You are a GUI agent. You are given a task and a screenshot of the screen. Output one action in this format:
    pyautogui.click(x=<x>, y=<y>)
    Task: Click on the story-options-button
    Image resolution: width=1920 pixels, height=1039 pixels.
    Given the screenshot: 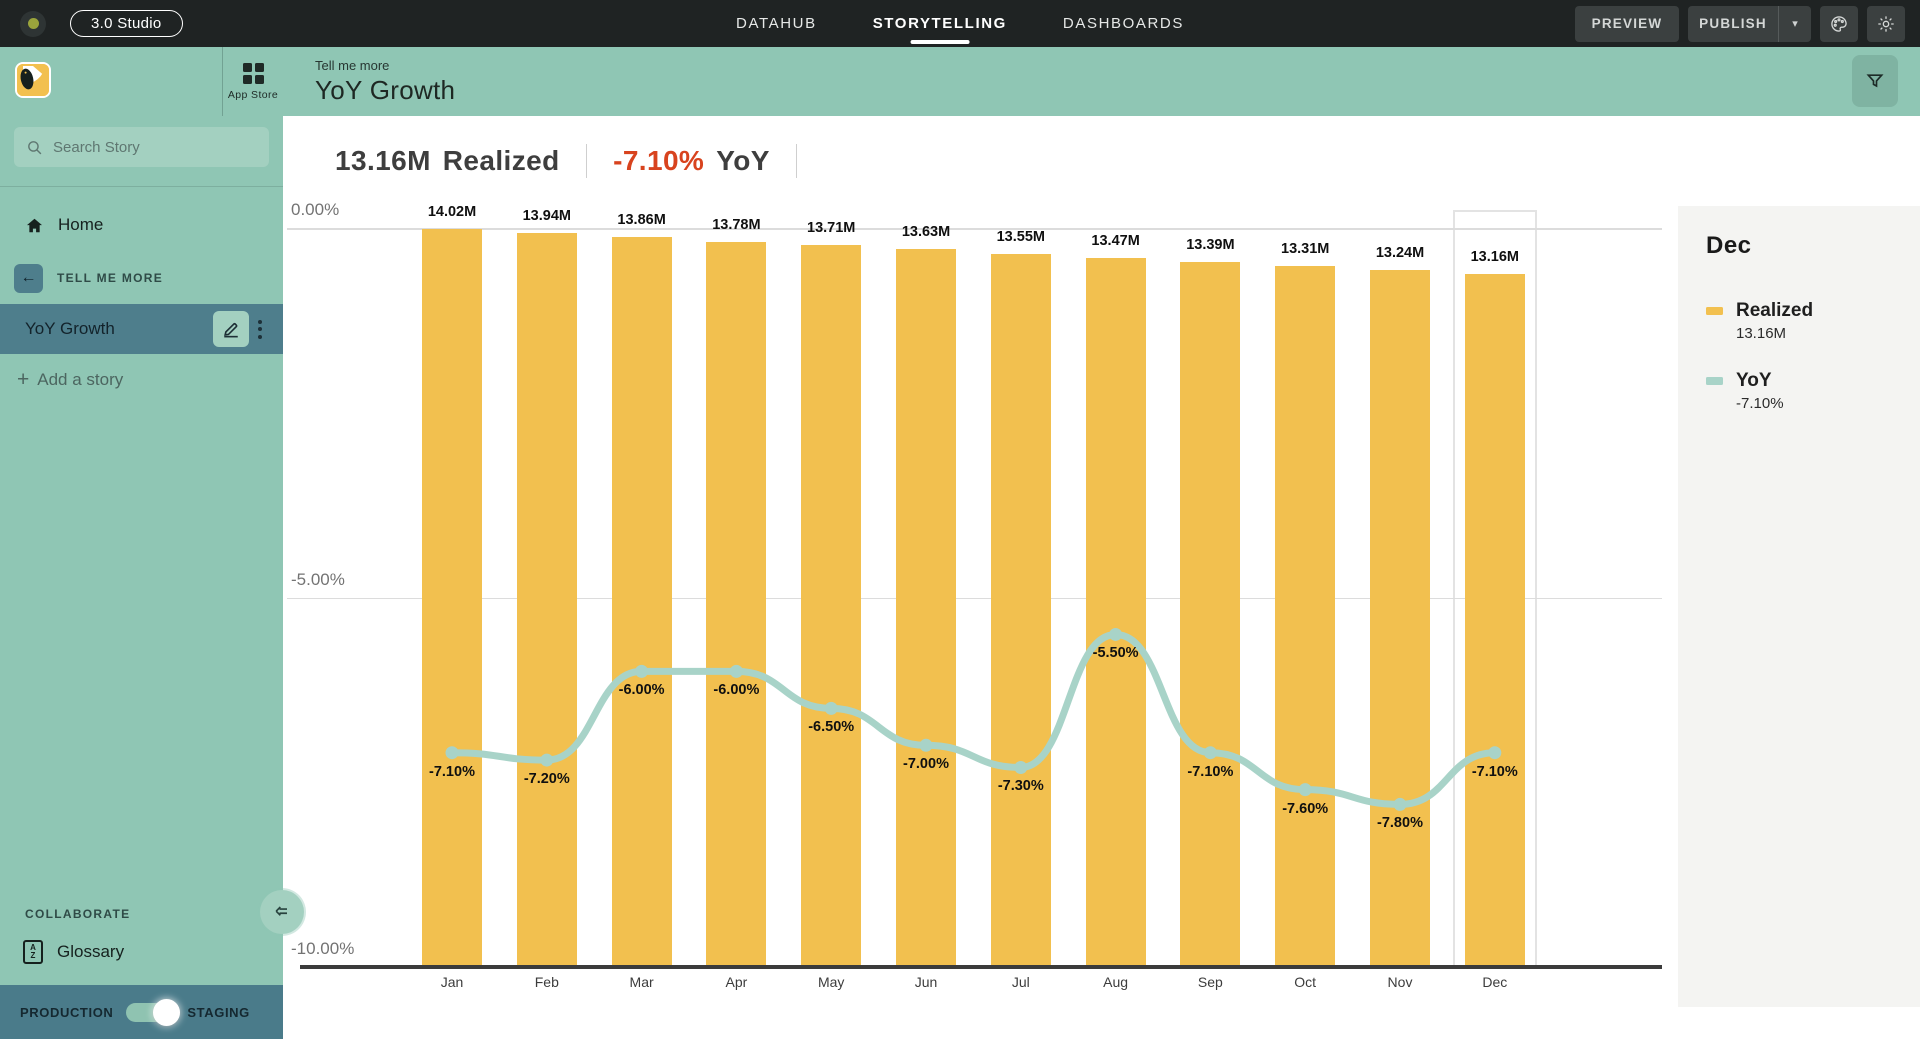 What is the action you would take?
    pyautogui.click(x=260, y=329)
    